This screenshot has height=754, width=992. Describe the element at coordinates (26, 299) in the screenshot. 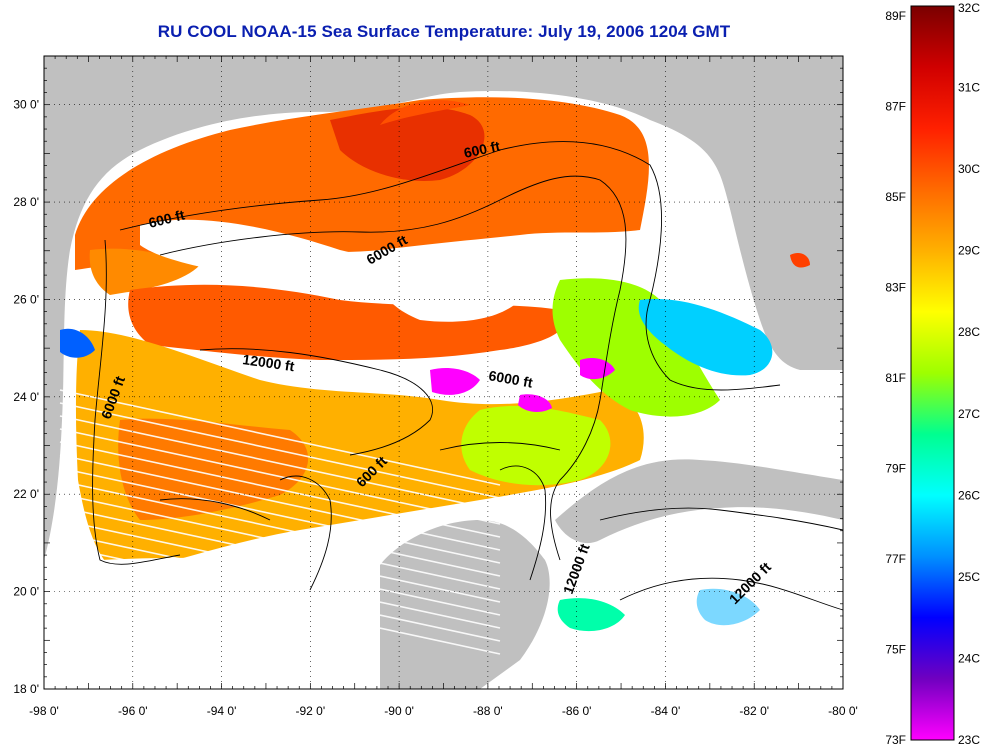

I see `lat-tick-label: 26 0'` at that location.